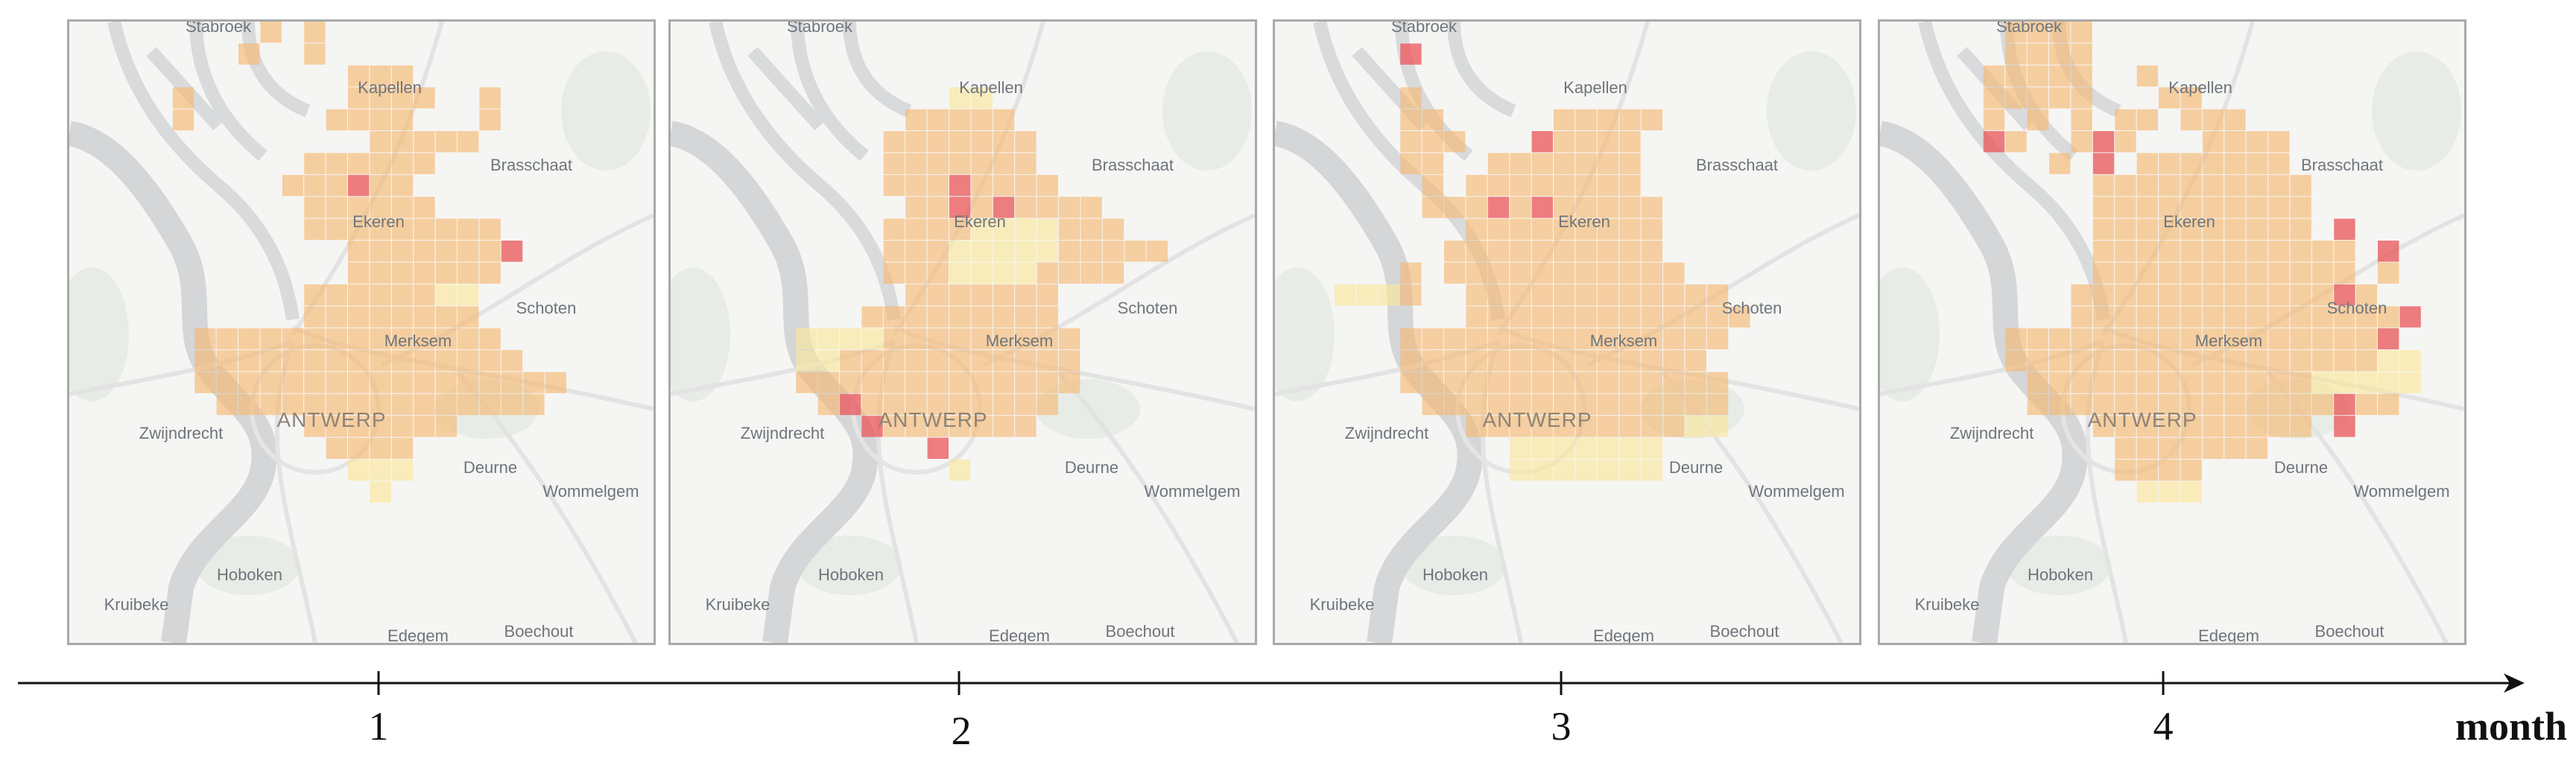 This screenshot has height=768, width=2576. Describe the element at coordinates (1992, 433) in the screenshot. I see `place-label-zwijndrecht: Zwijndrecht` at that location.